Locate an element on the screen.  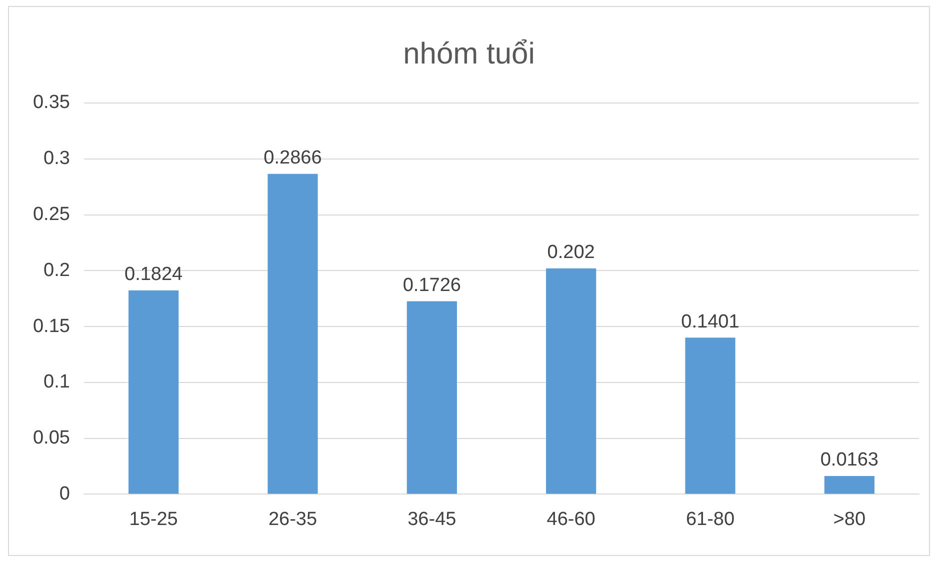
y-tick-label: 0.15 is located at coordinates (51, 326).